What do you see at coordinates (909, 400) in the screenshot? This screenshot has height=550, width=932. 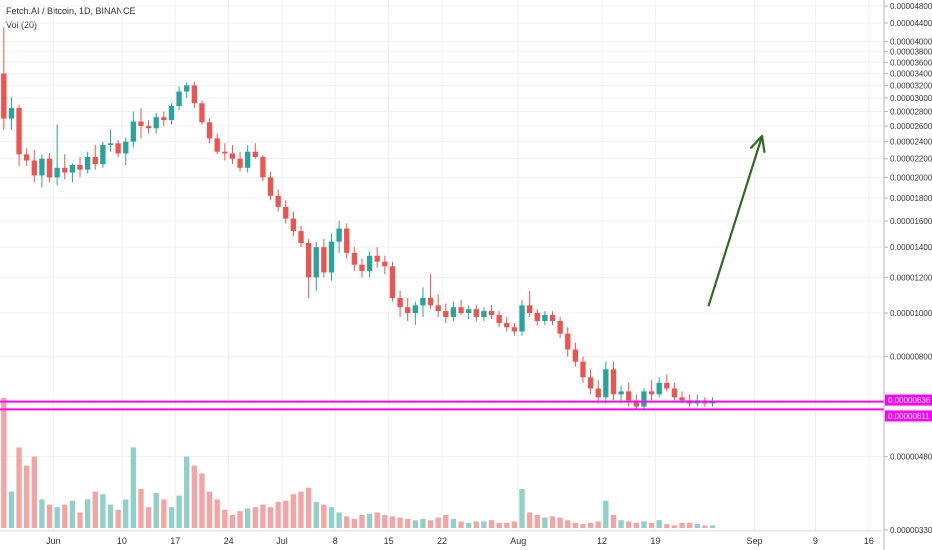 I see `level-badge-label: 0.00000636` at bounding box center [909, 400].